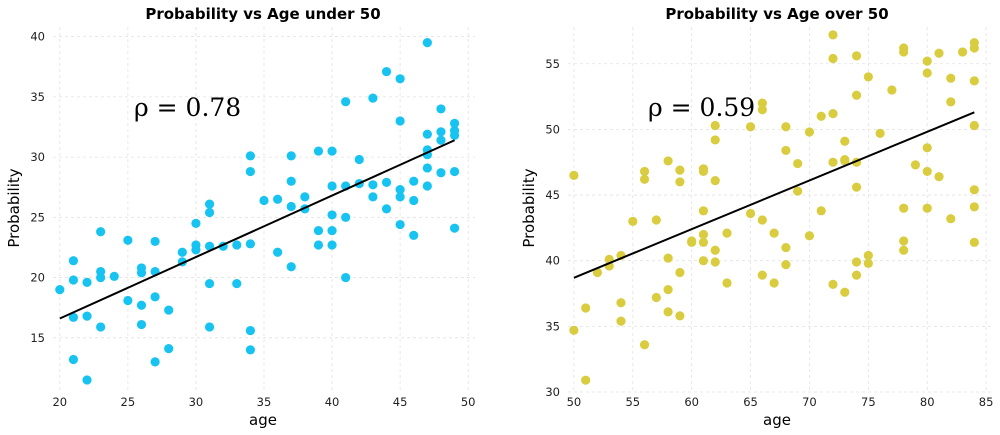  Describe the element at coordinates (37, 338) in the screenshot. I see `y-tick-label: 15` at that location.